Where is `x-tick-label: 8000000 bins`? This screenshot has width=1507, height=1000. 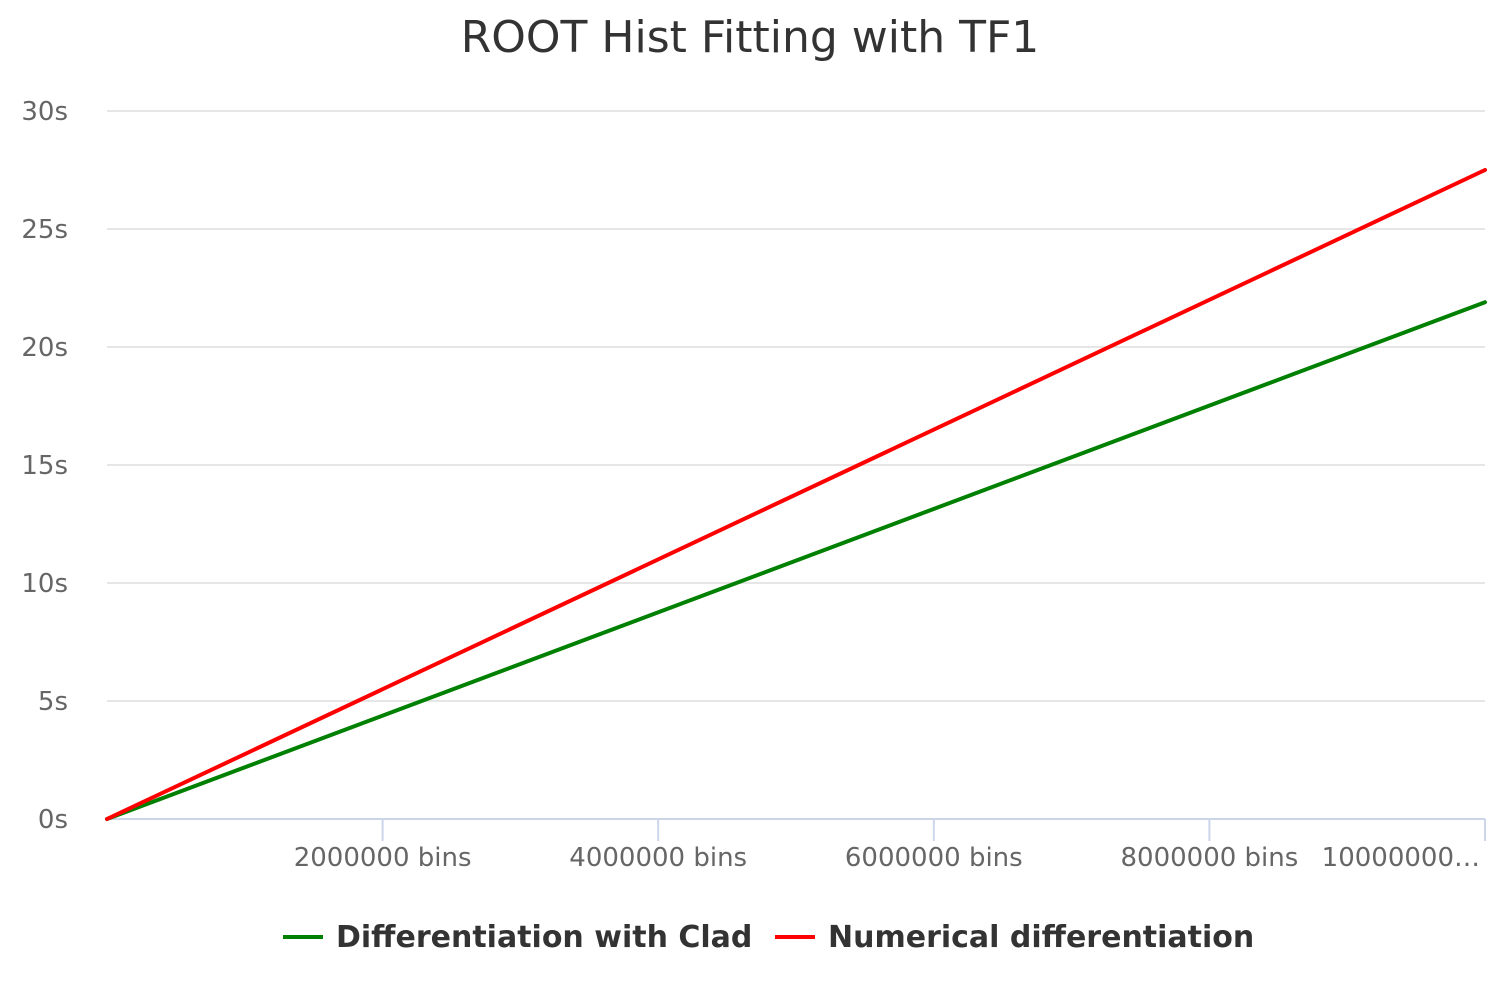
x-tick-label: 8000000 bins is located at coordinates (1209, 858).